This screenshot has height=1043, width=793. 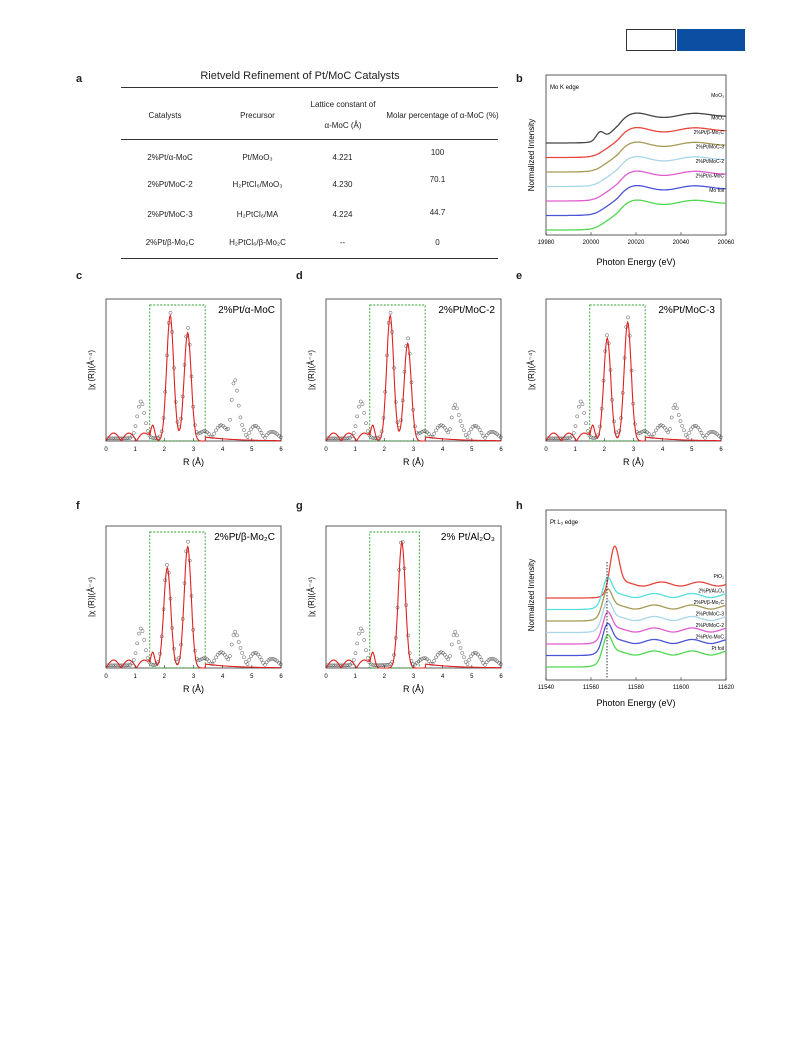 What do you see at coordinates (634, 450) in the screenshot?
I see `x-tick-label: 3` at bounding box center [634, 450].